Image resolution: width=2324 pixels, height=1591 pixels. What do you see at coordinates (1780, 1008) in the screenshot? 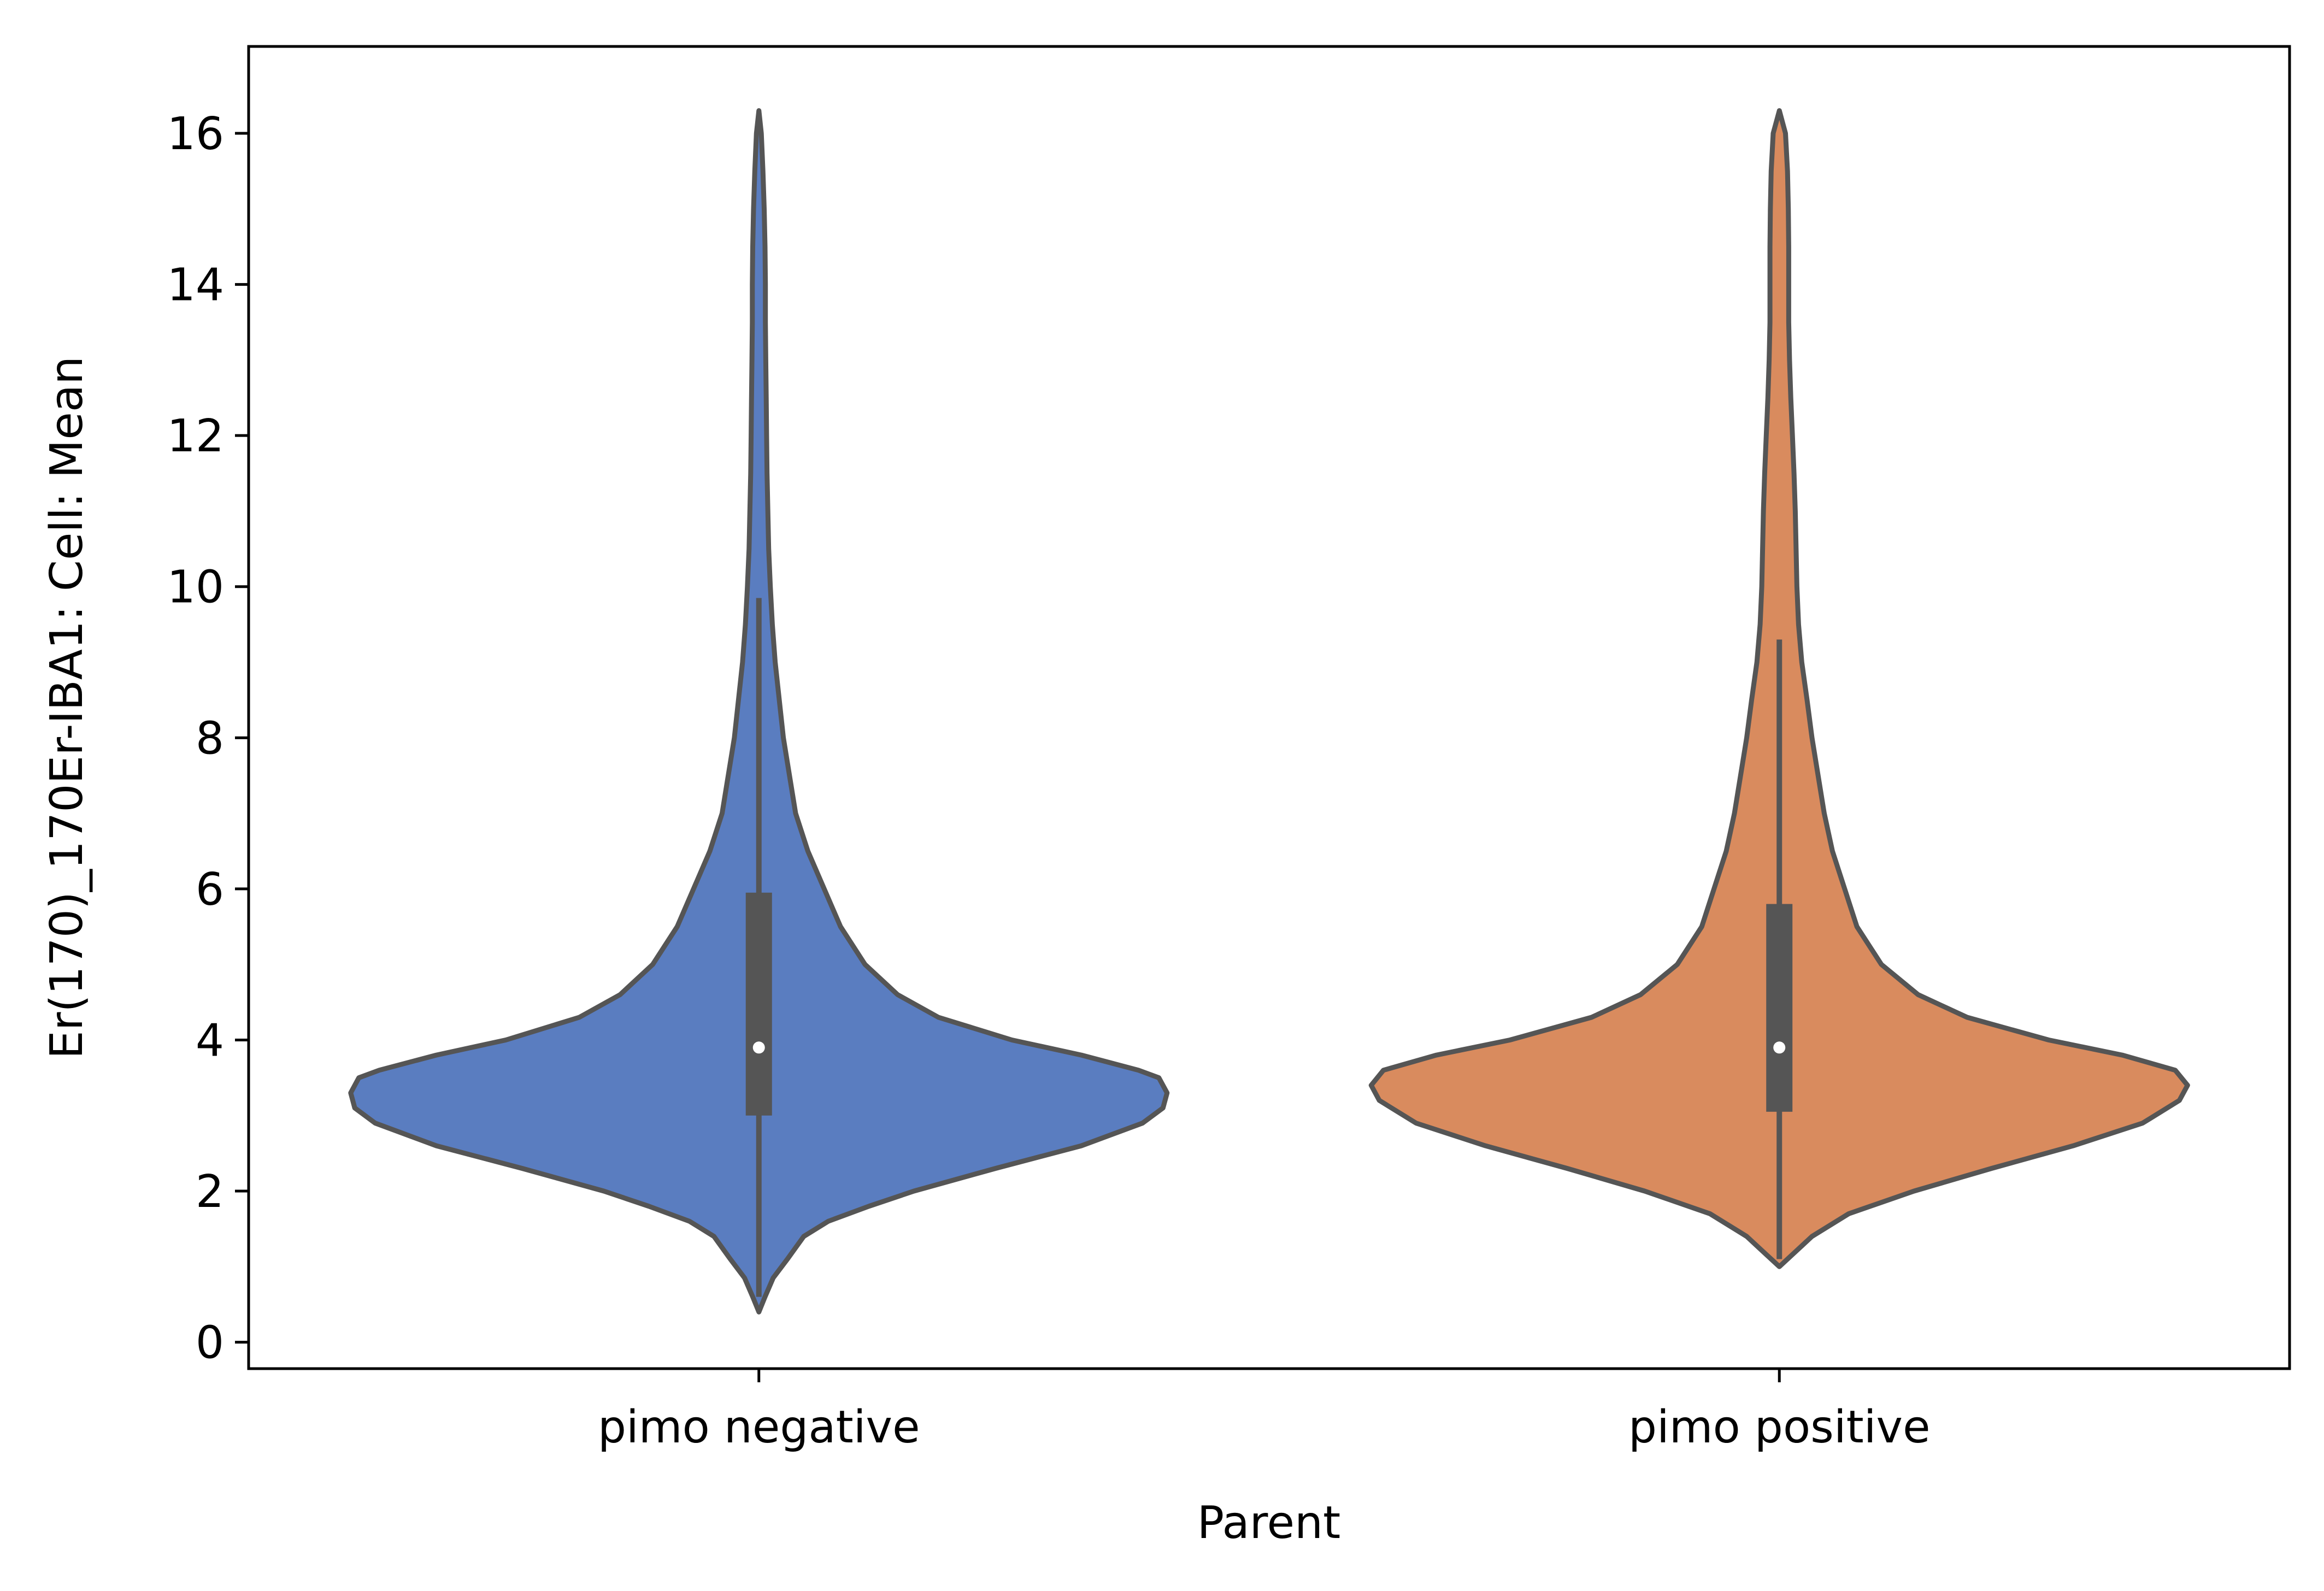
I see `iqr-box-pimo-positive` at bounding box center [1780, 1008].